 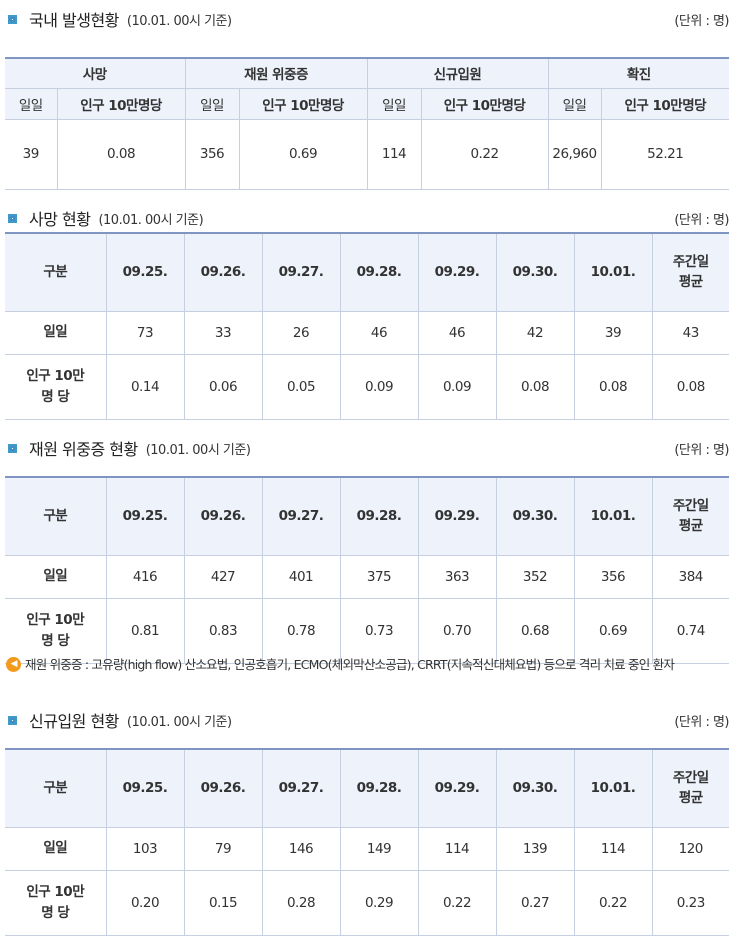 What do you see at coordinates (145, 630) in the screenshot?
I see `cell-value: 0.81` at bounding box center [145, 630].